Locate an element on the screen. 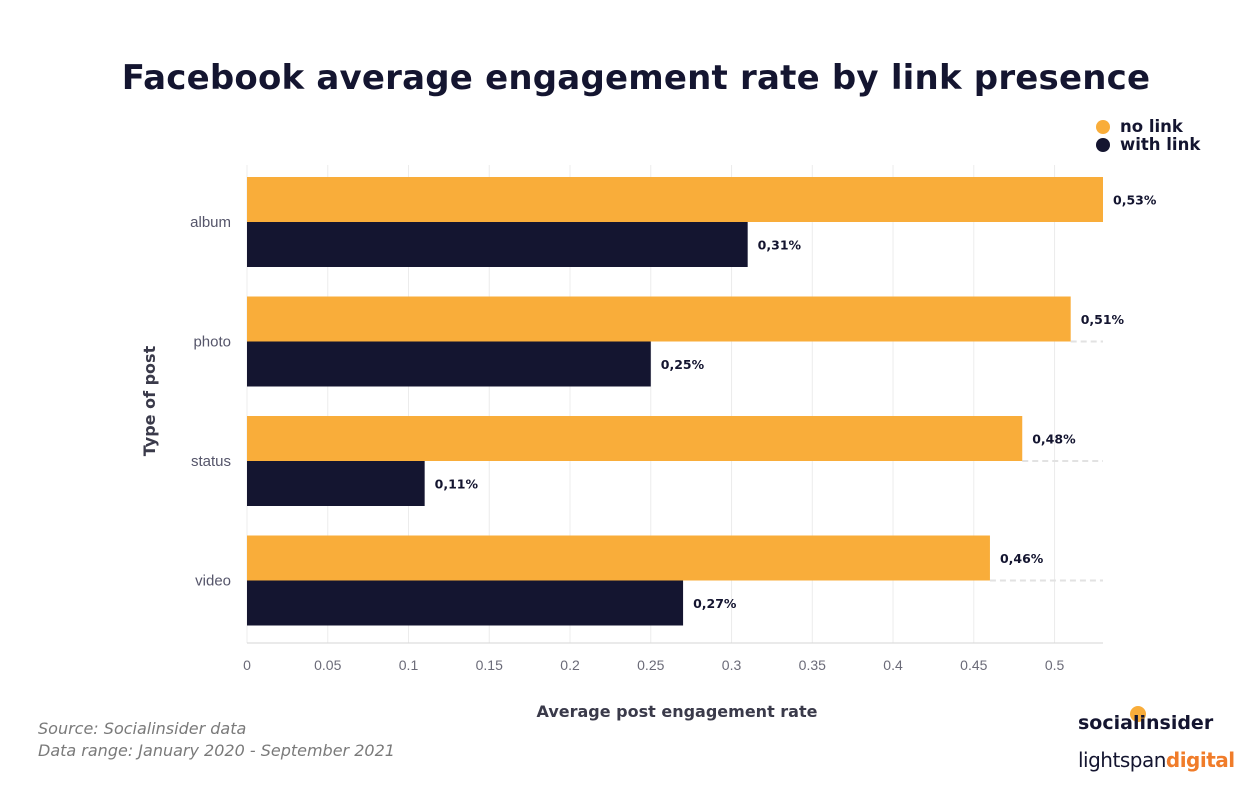 The height and width of the screenshot is (800, 1260). x-tick-label: 0.25 is located at coordinates (650, 665).